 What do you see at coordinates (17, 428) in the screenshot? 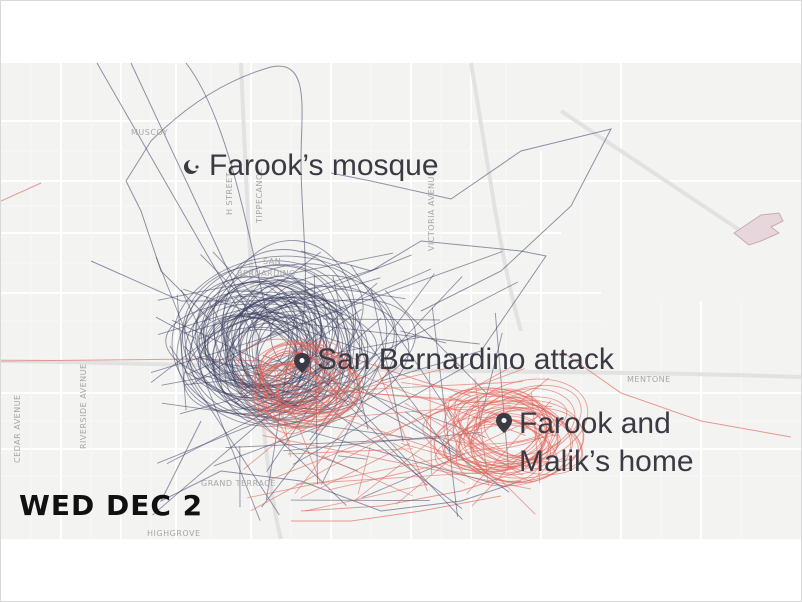
I see `place-cedar-ave: CEDAR AVENUE` at bounding box center [17, 428].